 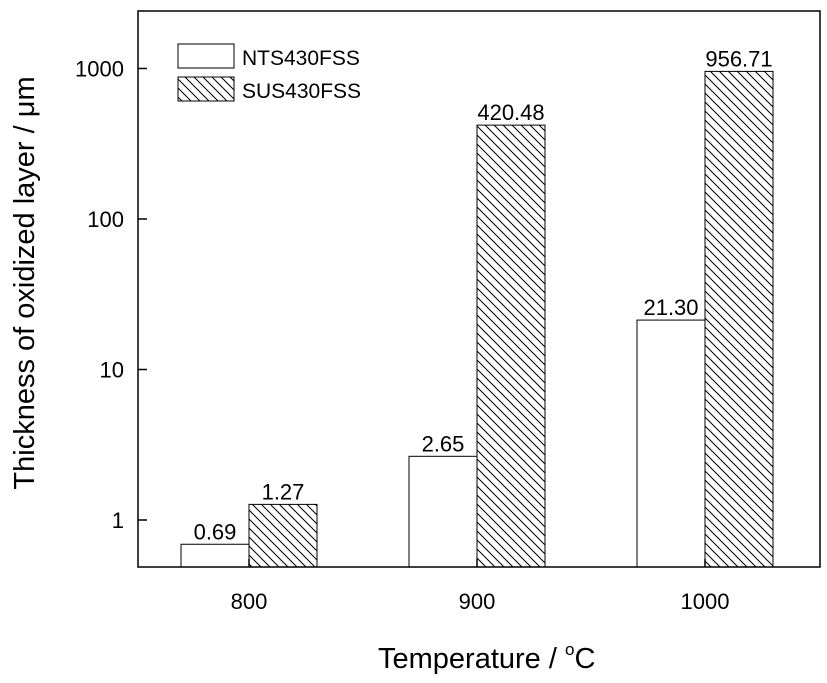 What do you see at coordinates (111, 295) in the screenshot?
I see `y-axis: 1 10 100 1000` at bounding box center [111, 295].